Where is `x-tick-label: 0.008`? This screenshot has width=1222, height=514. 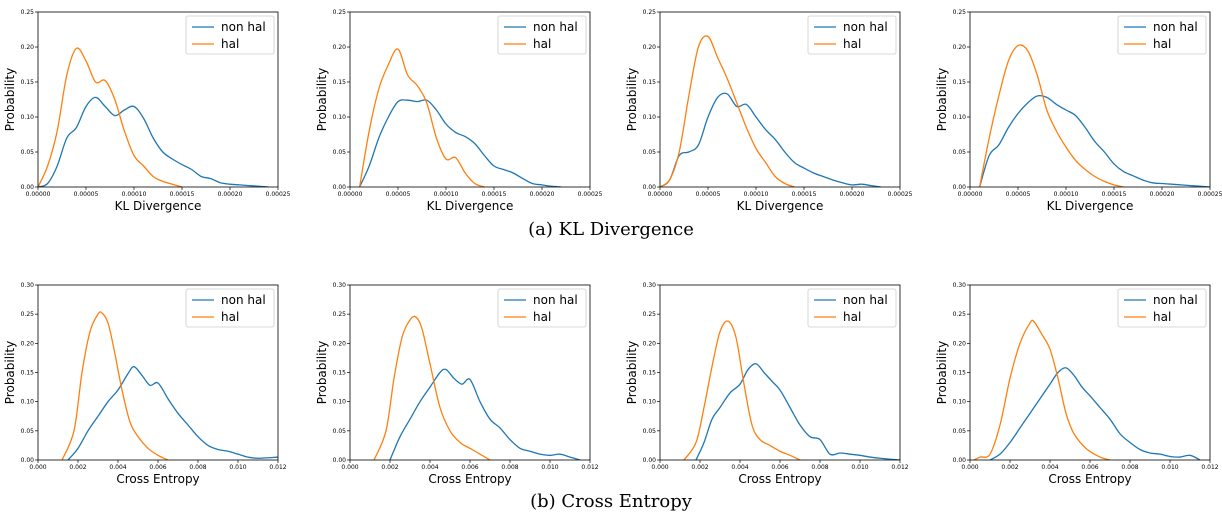 x-tick-label: 0.008 is located at coordinates (1129, 467).